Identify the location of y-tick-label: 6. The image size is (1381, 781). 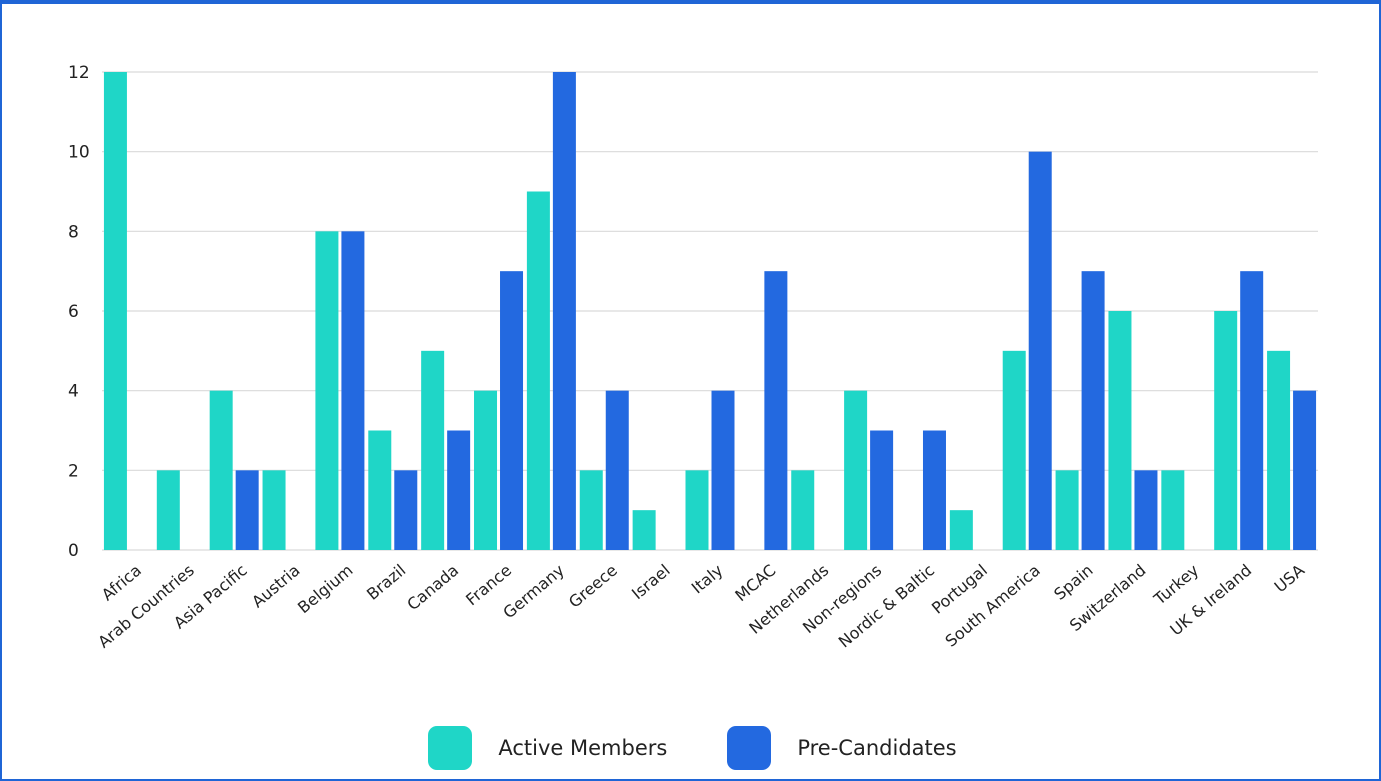
(73, 312).